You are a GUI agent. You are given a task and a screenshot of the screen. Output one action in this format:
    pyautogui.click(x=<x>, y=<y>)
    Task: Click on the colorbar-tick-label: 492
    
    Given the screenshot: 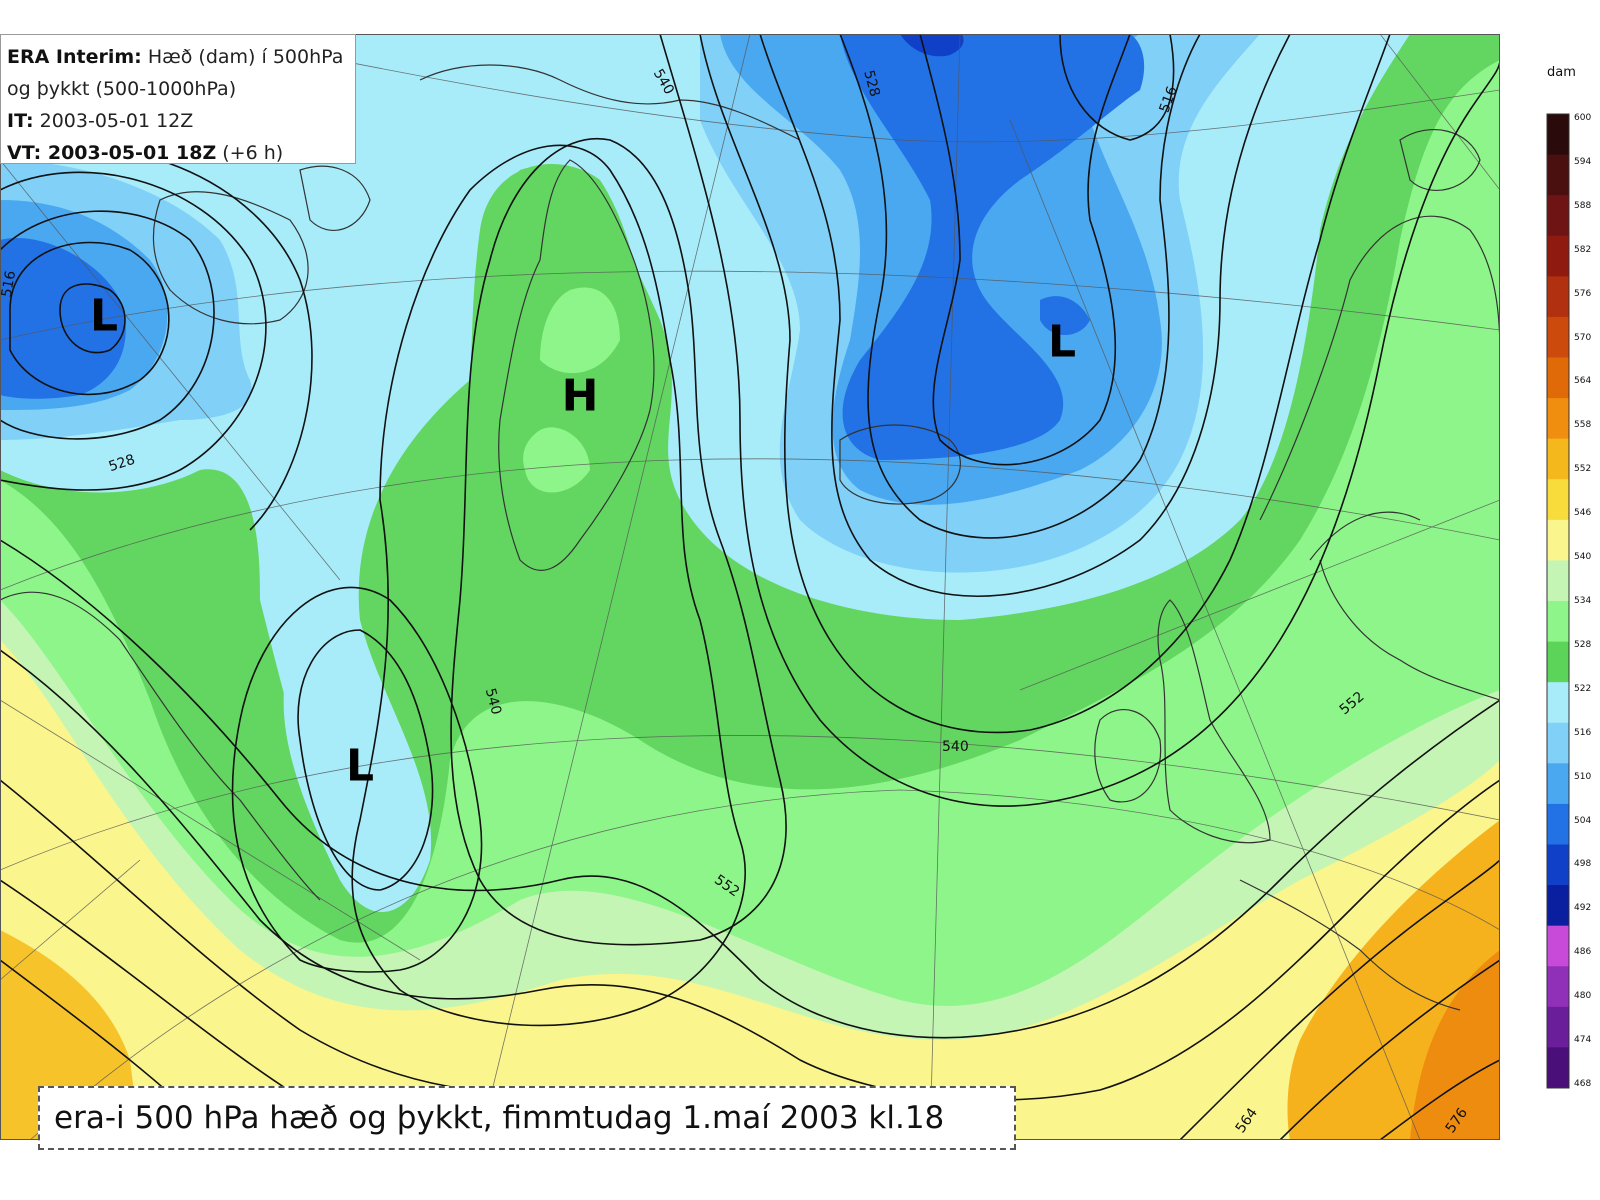 What is the action you would take?
    pyautogui.click(x=1583, y=908)
    